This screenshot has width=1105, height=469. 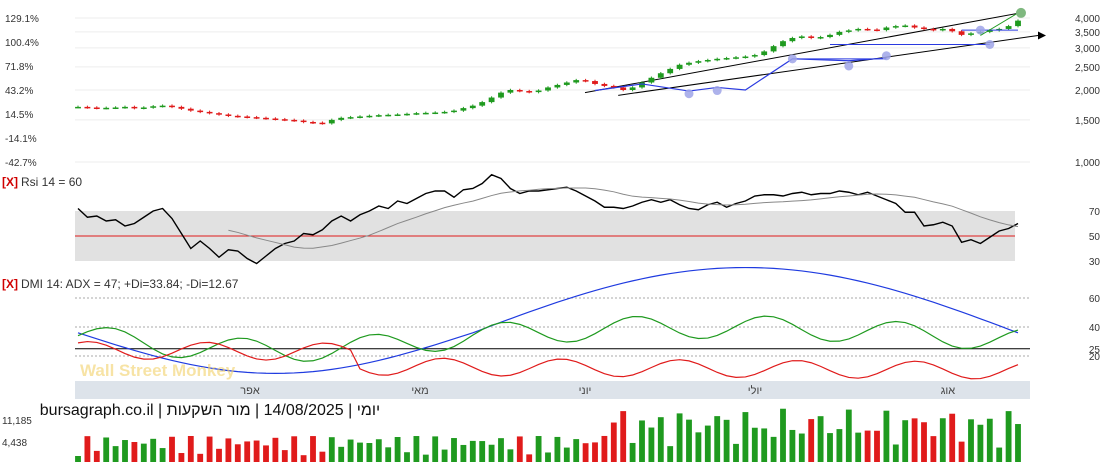 I want to click on dmi-close-box: [X], so click(x=10, y=284).